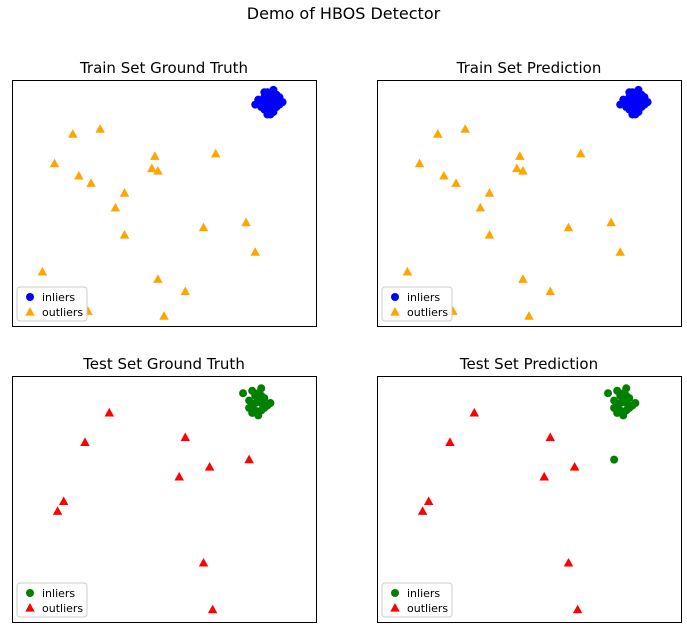 This screenshot has height=633, width=687. I want to click on subplot-title: Train Set Prediction, so click(529, 68).